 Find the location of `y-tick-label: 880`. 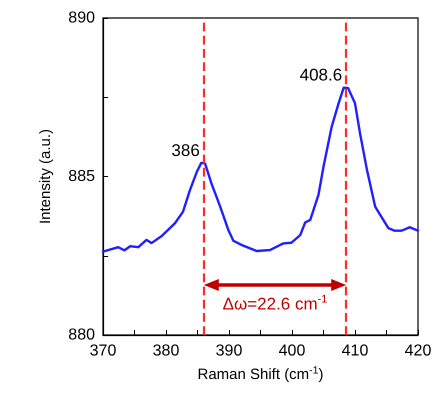

y-tick-label: 880 is located at coordinates (82, 335).